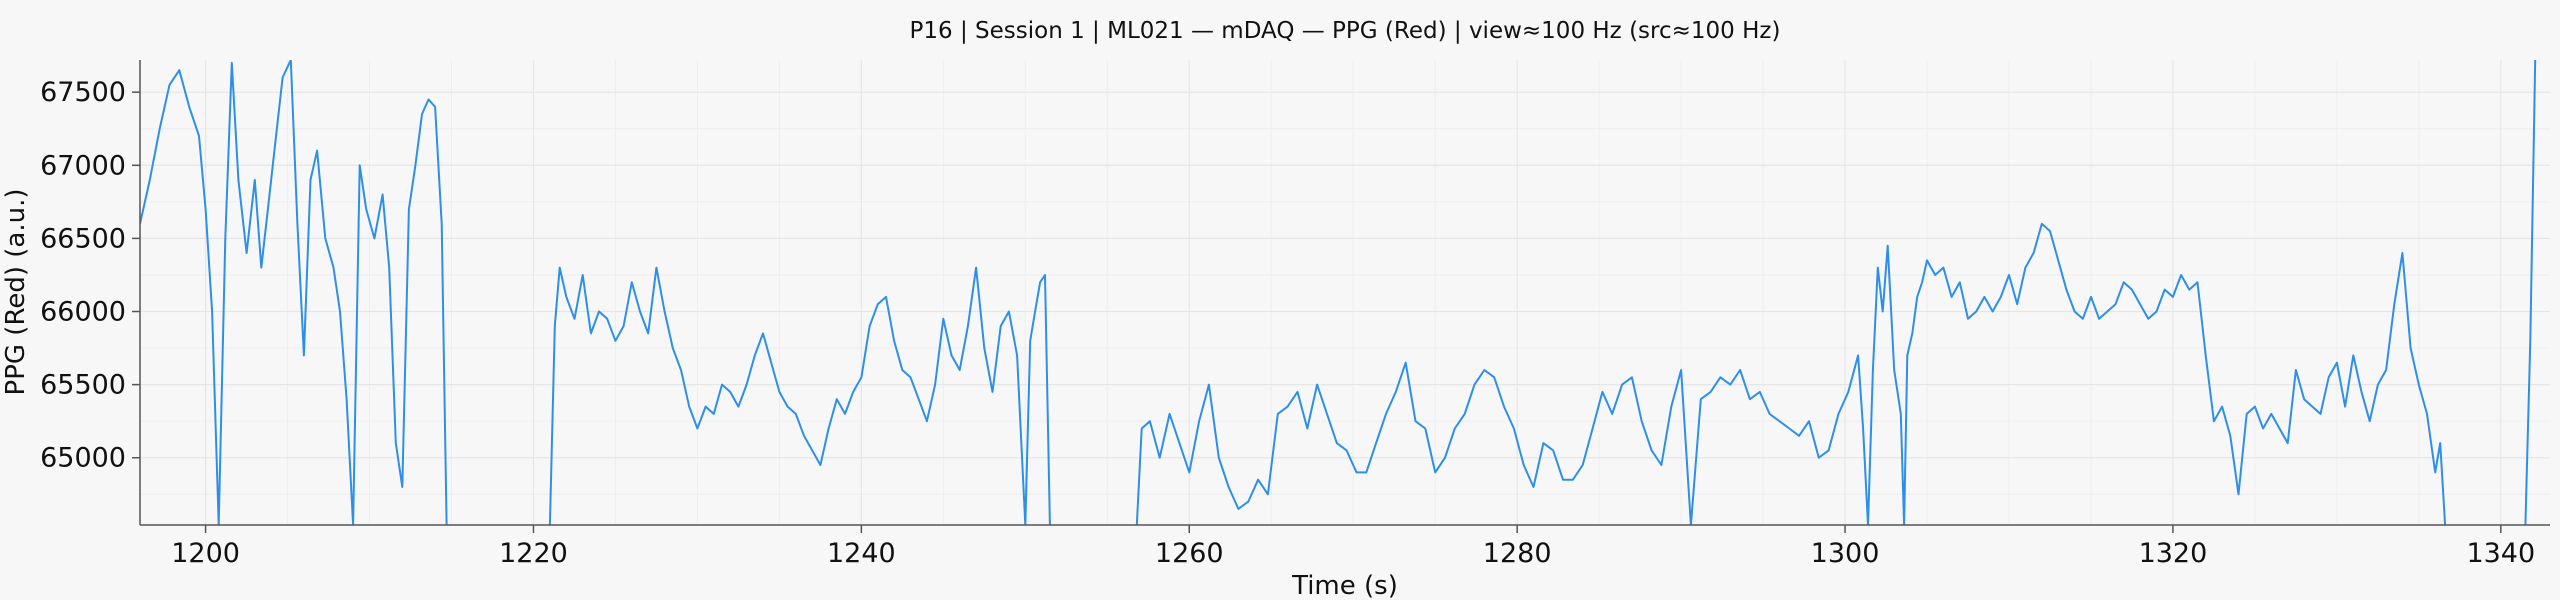 The image size is (2560, 600). What do you see at coordinates (1344, 585) in the screenshot?
I see `x-axis-label: Time (s)` at bounding box center [1344, 585].